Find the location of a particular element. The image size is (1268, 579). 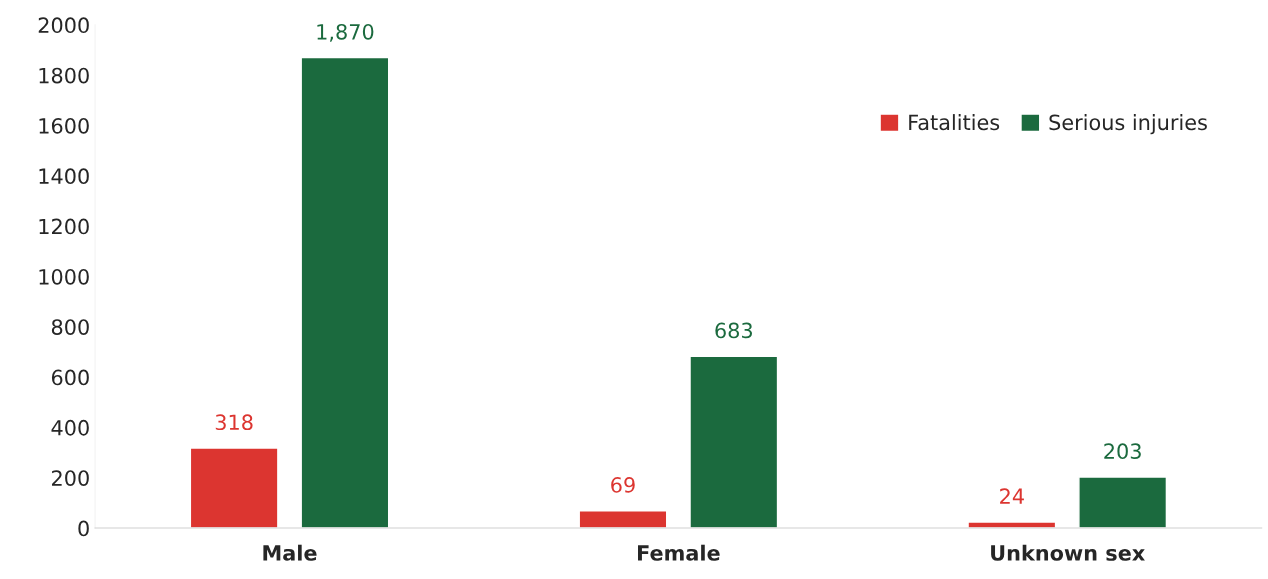

data-label: 203 is located at coordinates (1122, 451).